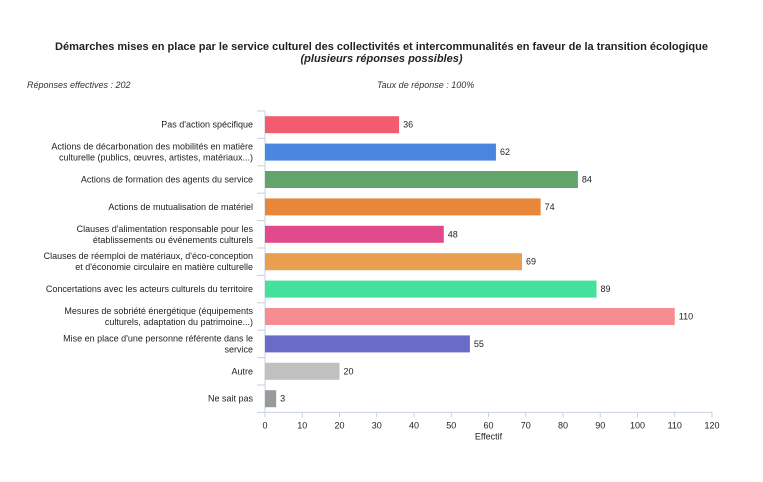  I want to click on category-label: Ne sait pas, so click(231, 399).